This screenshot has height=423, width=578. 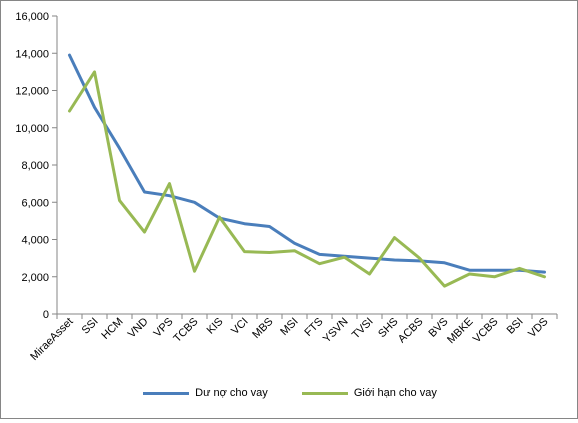 I want to click on x-tick-label: MiraeAsset, so click(x=51, y=339).